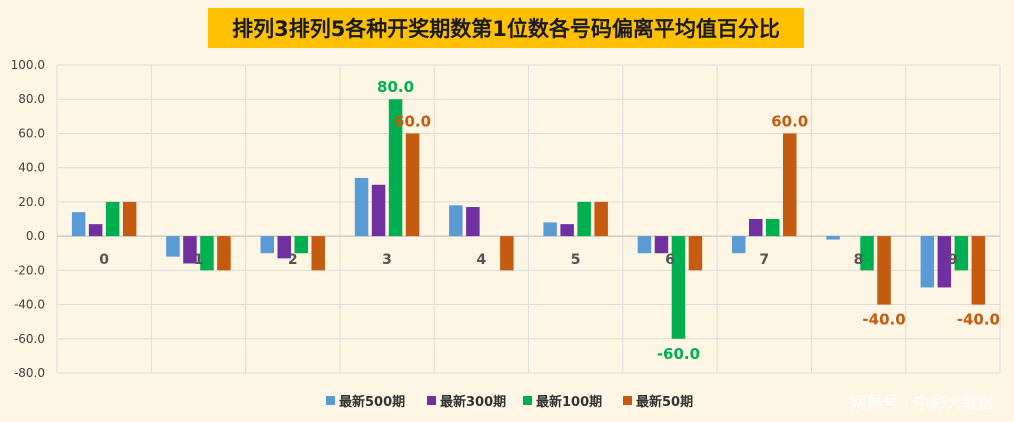  What do you see at coordinates (387, 260) in the screenshot?
I see `category-label: 3` at bounding box center [387, 260].